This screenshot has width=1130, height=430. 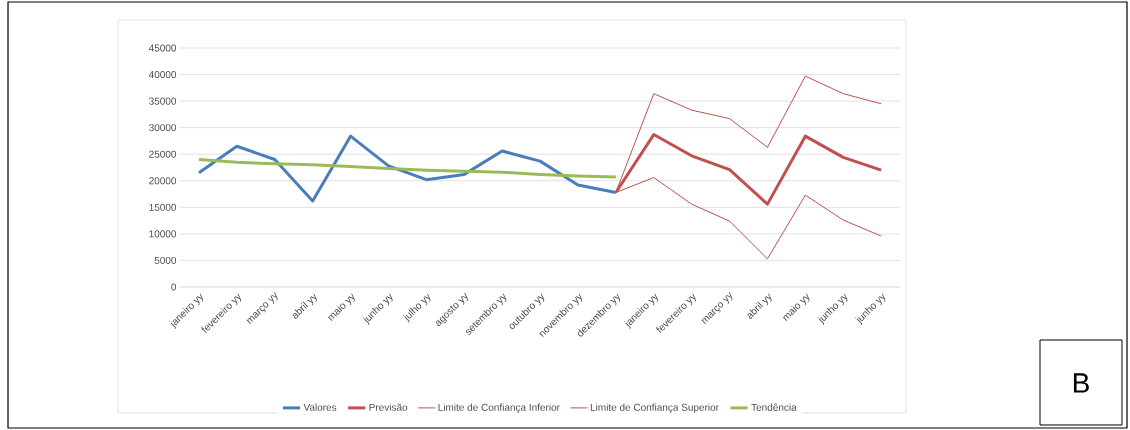 I want to click on y-tick-label: 20000, so click(x=163, y=181).